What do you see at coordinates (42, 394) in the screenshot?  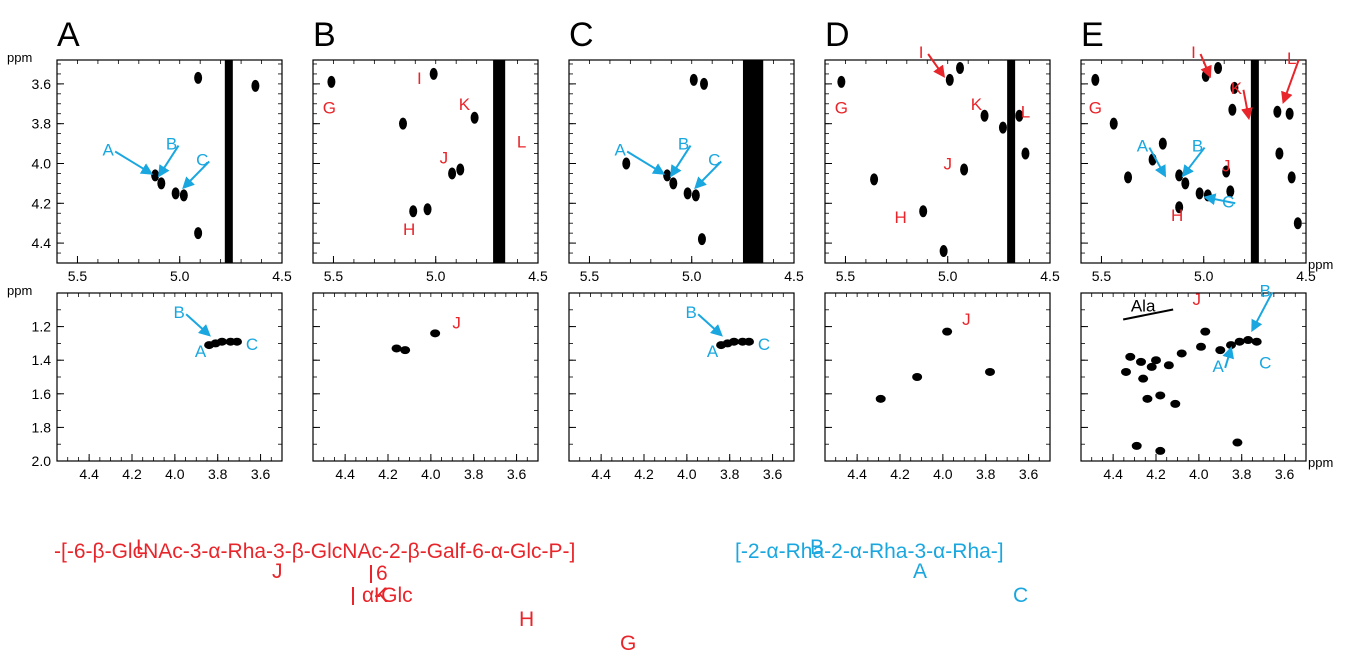 I see `y-tick-label: 1.6` at bounding box center [42, 394].